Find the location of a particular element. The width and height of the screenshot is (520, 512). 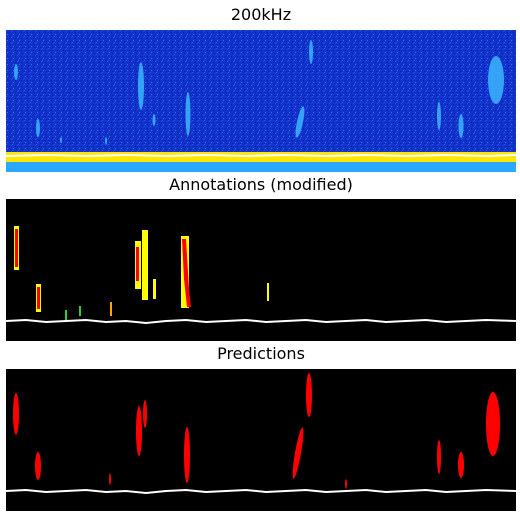

seabed-yellow-band is located at coordinates (261, 157).